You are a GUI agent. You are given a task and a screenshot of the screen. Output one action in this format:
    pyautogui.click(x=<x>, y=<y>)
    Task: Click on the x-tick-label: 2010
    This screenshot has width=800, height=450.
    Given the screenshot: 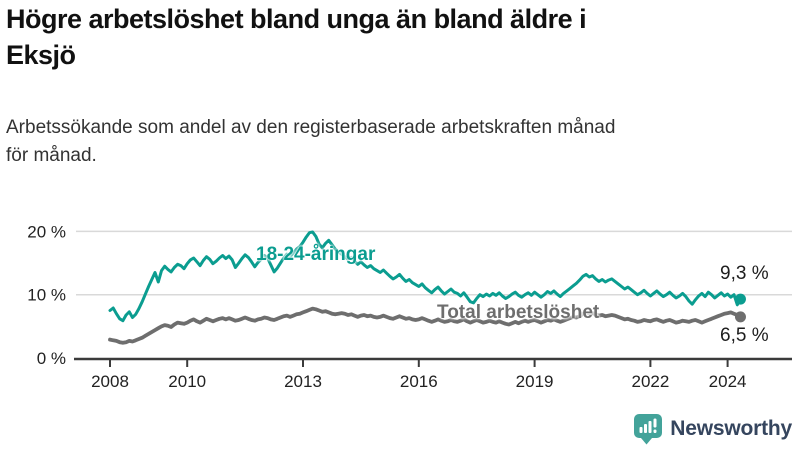 What is the action you would take?
    pyautogui.click(x=187, y=381)
    